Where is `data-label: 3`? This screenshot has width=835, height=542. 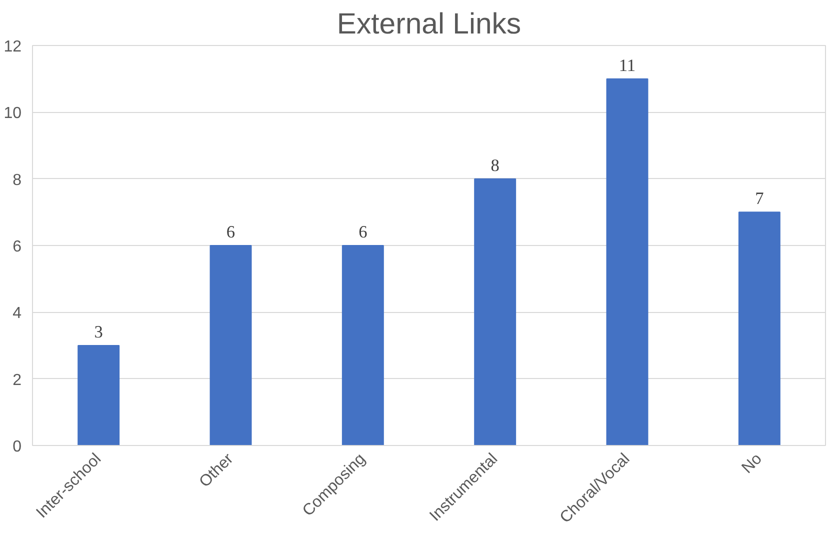
data-label: 3 is located at coordinates (98, 332).